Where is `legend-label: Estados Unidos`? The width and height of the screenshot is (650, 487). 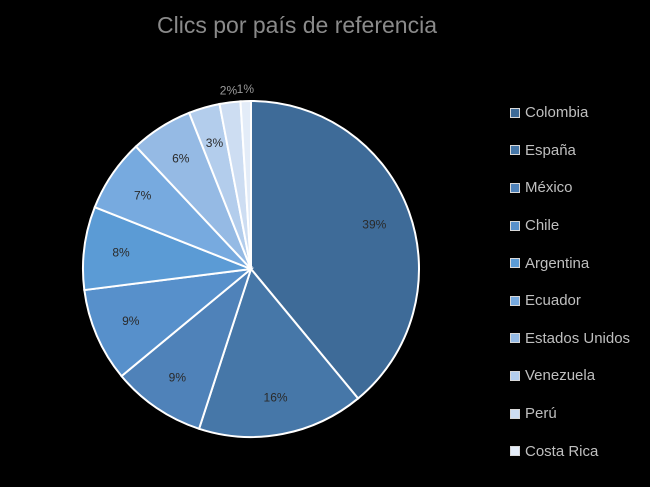 legend-label: Estados Unidos is located at coordinates (578, 338).